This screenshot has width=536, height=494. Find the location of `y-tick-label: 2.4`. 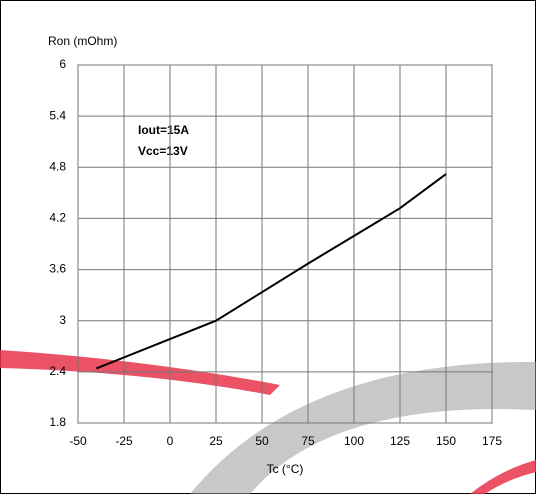

y-tick-label: 2.4 is located at coordinates (57, 371).